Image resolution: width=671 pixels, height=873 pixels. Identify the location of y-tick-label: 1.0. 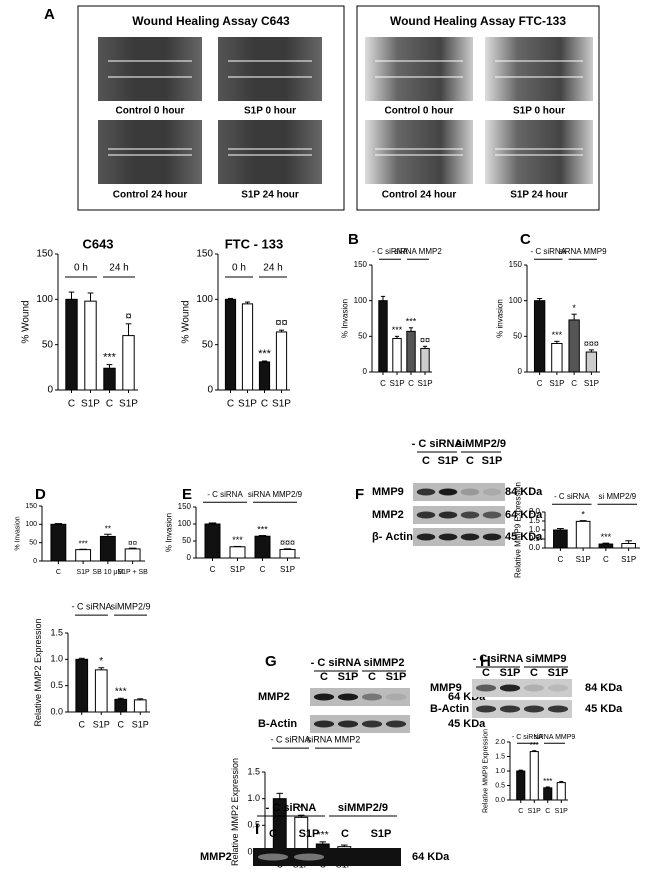
(56, 659).